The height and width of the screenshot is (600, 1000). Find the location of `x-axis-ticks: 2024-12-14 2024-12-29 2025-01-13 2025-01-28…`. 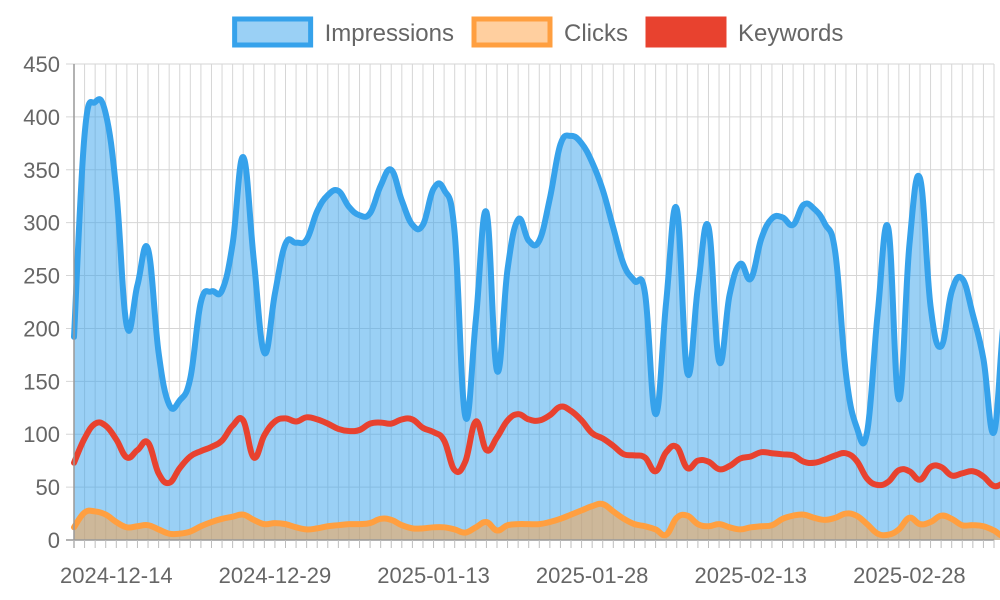

x-axis-ticks: 2024-12-14 2024-12-29 2025-01-13 2025-01-28… is located at coordinates (527, 564).